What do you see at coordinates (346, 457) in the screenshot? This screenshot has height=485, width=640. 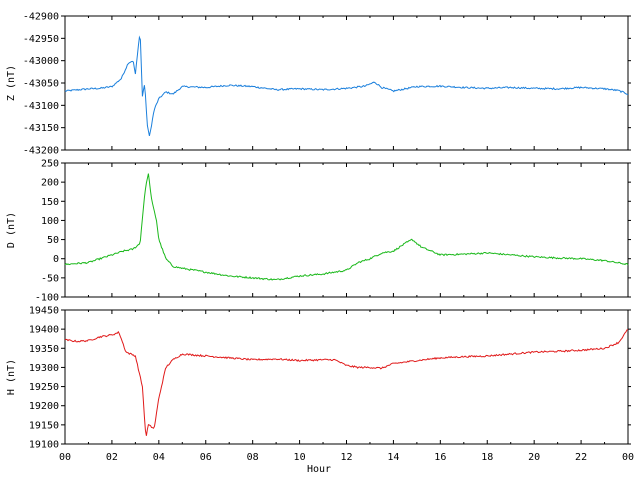 I see `x-tick-label: 12` at bounding box center [346, 457].